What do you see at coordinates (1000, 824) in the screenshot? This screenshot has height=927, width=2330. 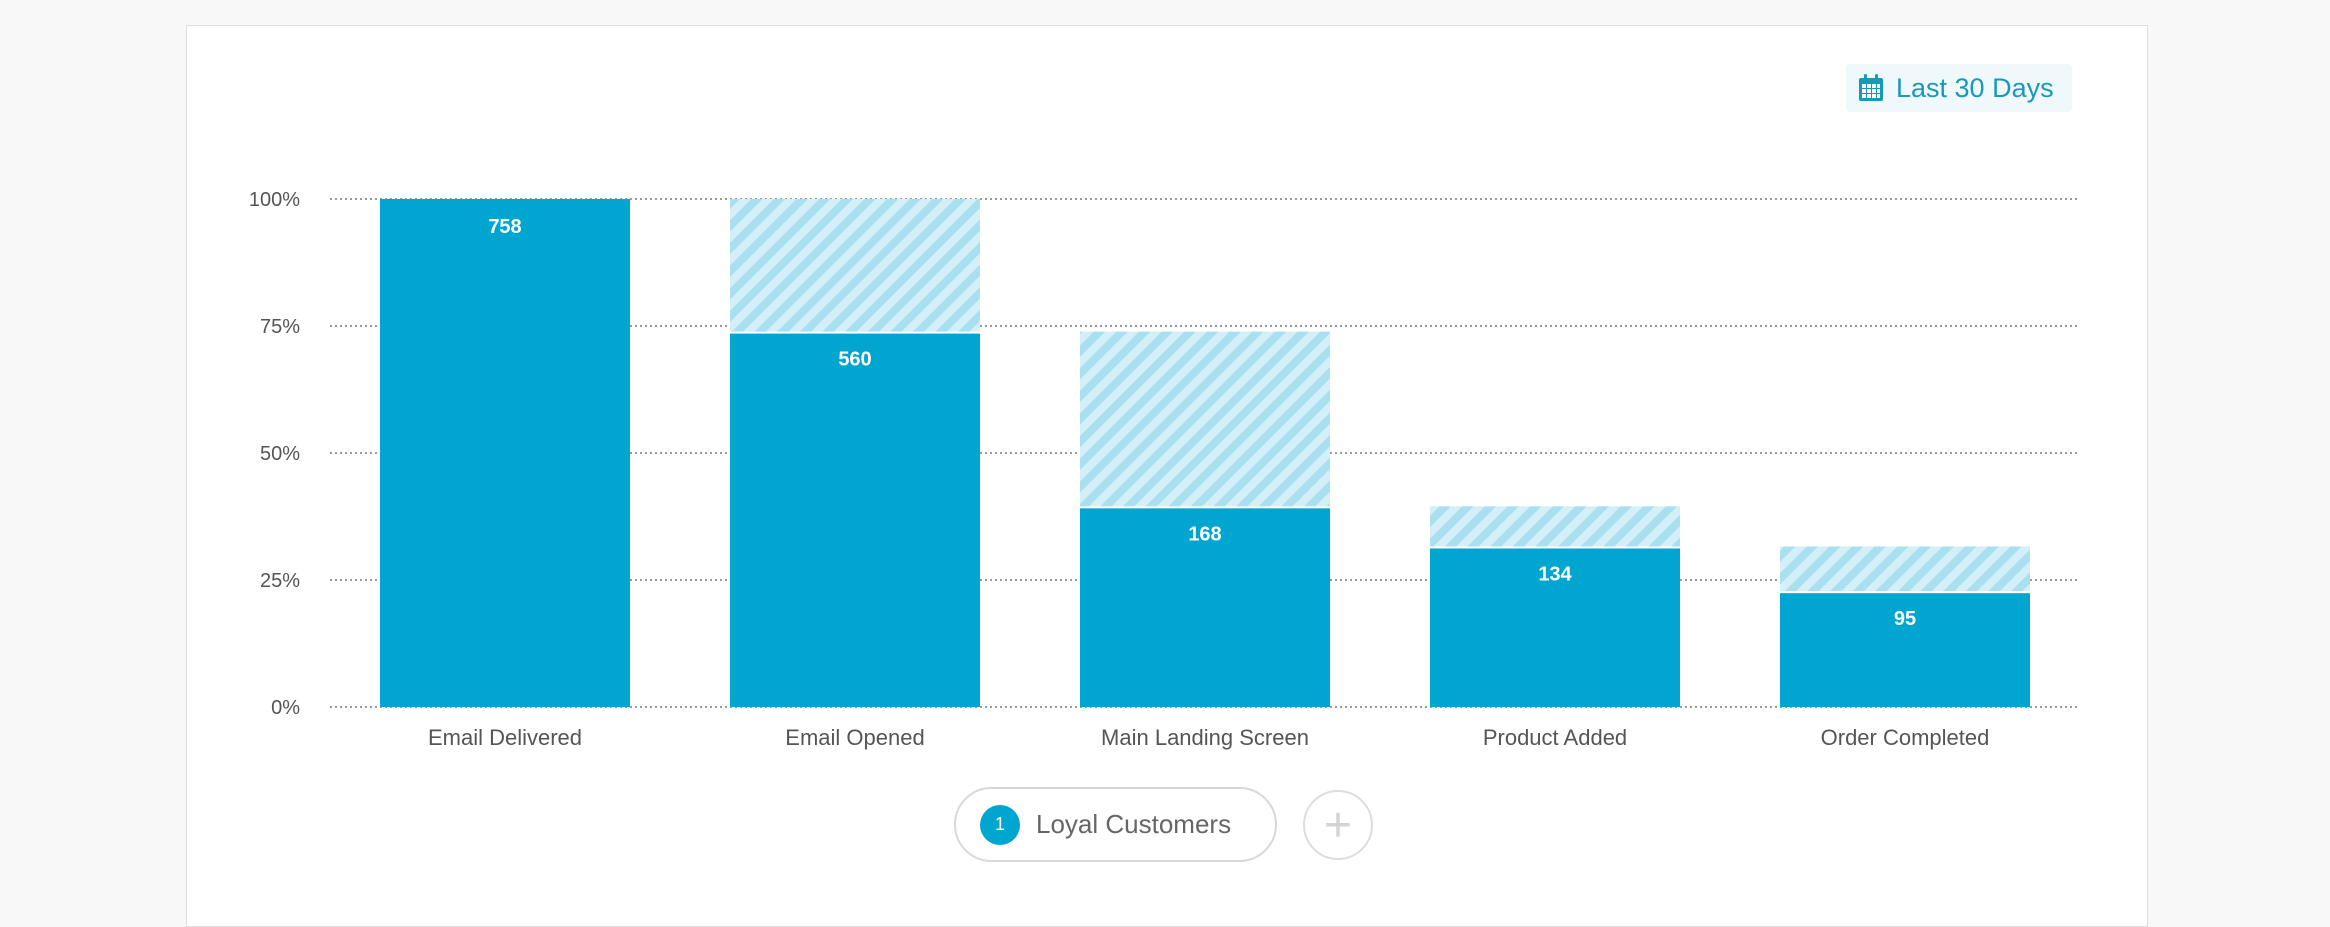 I see `legend-number-badge: 1` at bounding box center [1000, 824].